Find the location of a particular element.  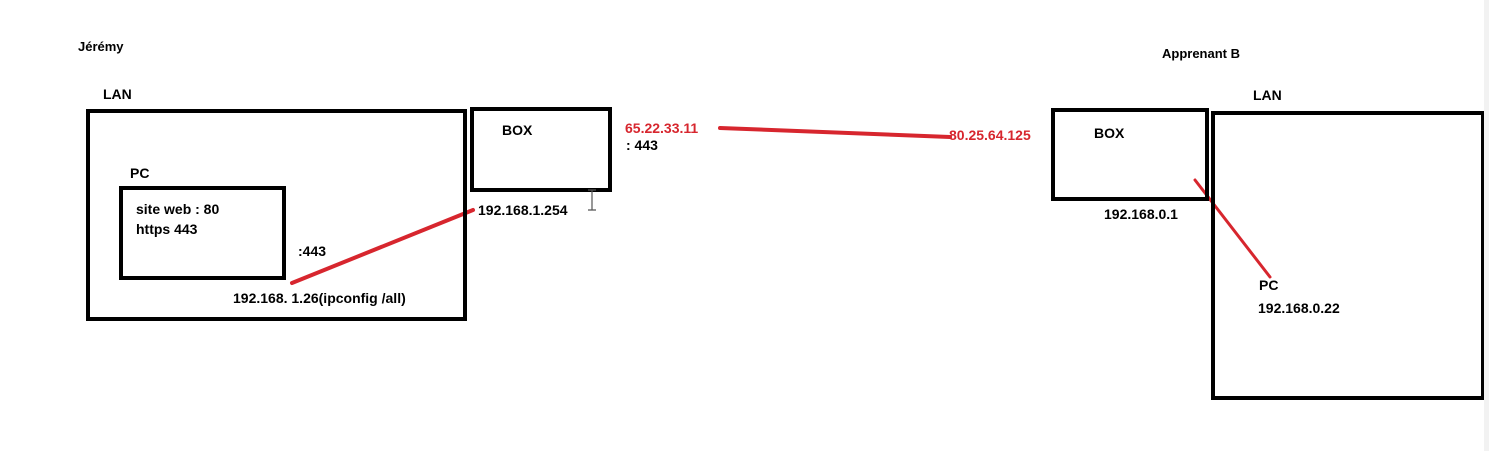

left-pc-ip-prefix: 192.168. is located at coordinates (260, 298).